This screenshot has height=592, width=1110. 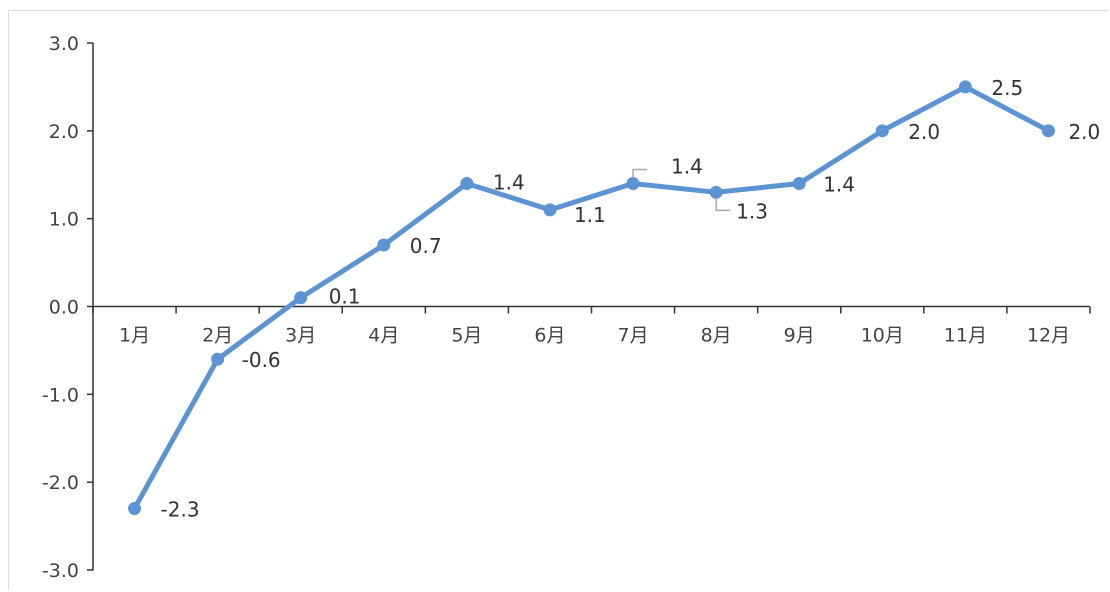 I want to click on x-tick-label: 12月, so click(x=1048, y=336).